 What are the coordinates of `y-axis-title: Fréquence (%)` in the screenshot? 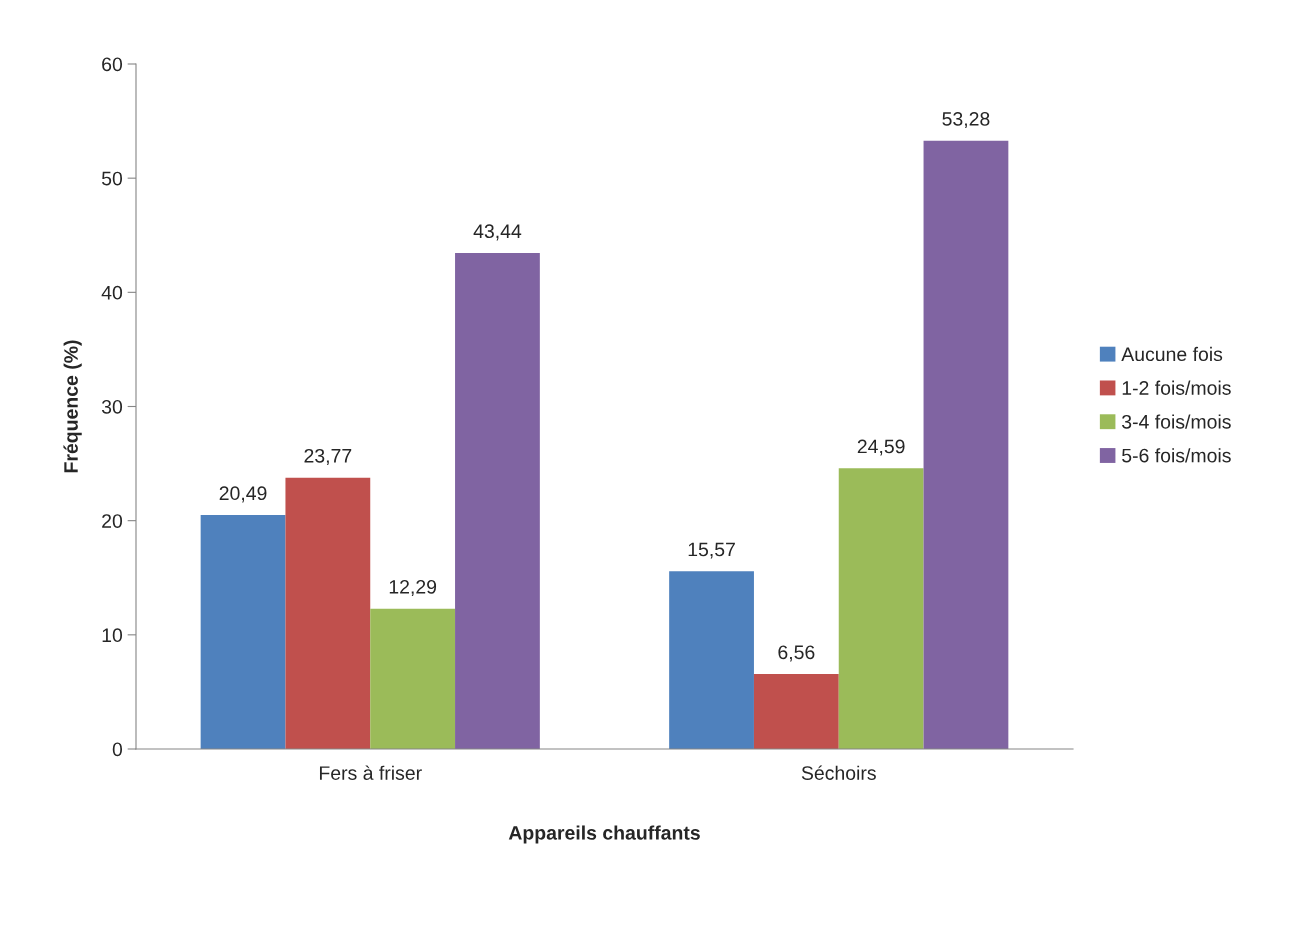 It's located at (72, 406).